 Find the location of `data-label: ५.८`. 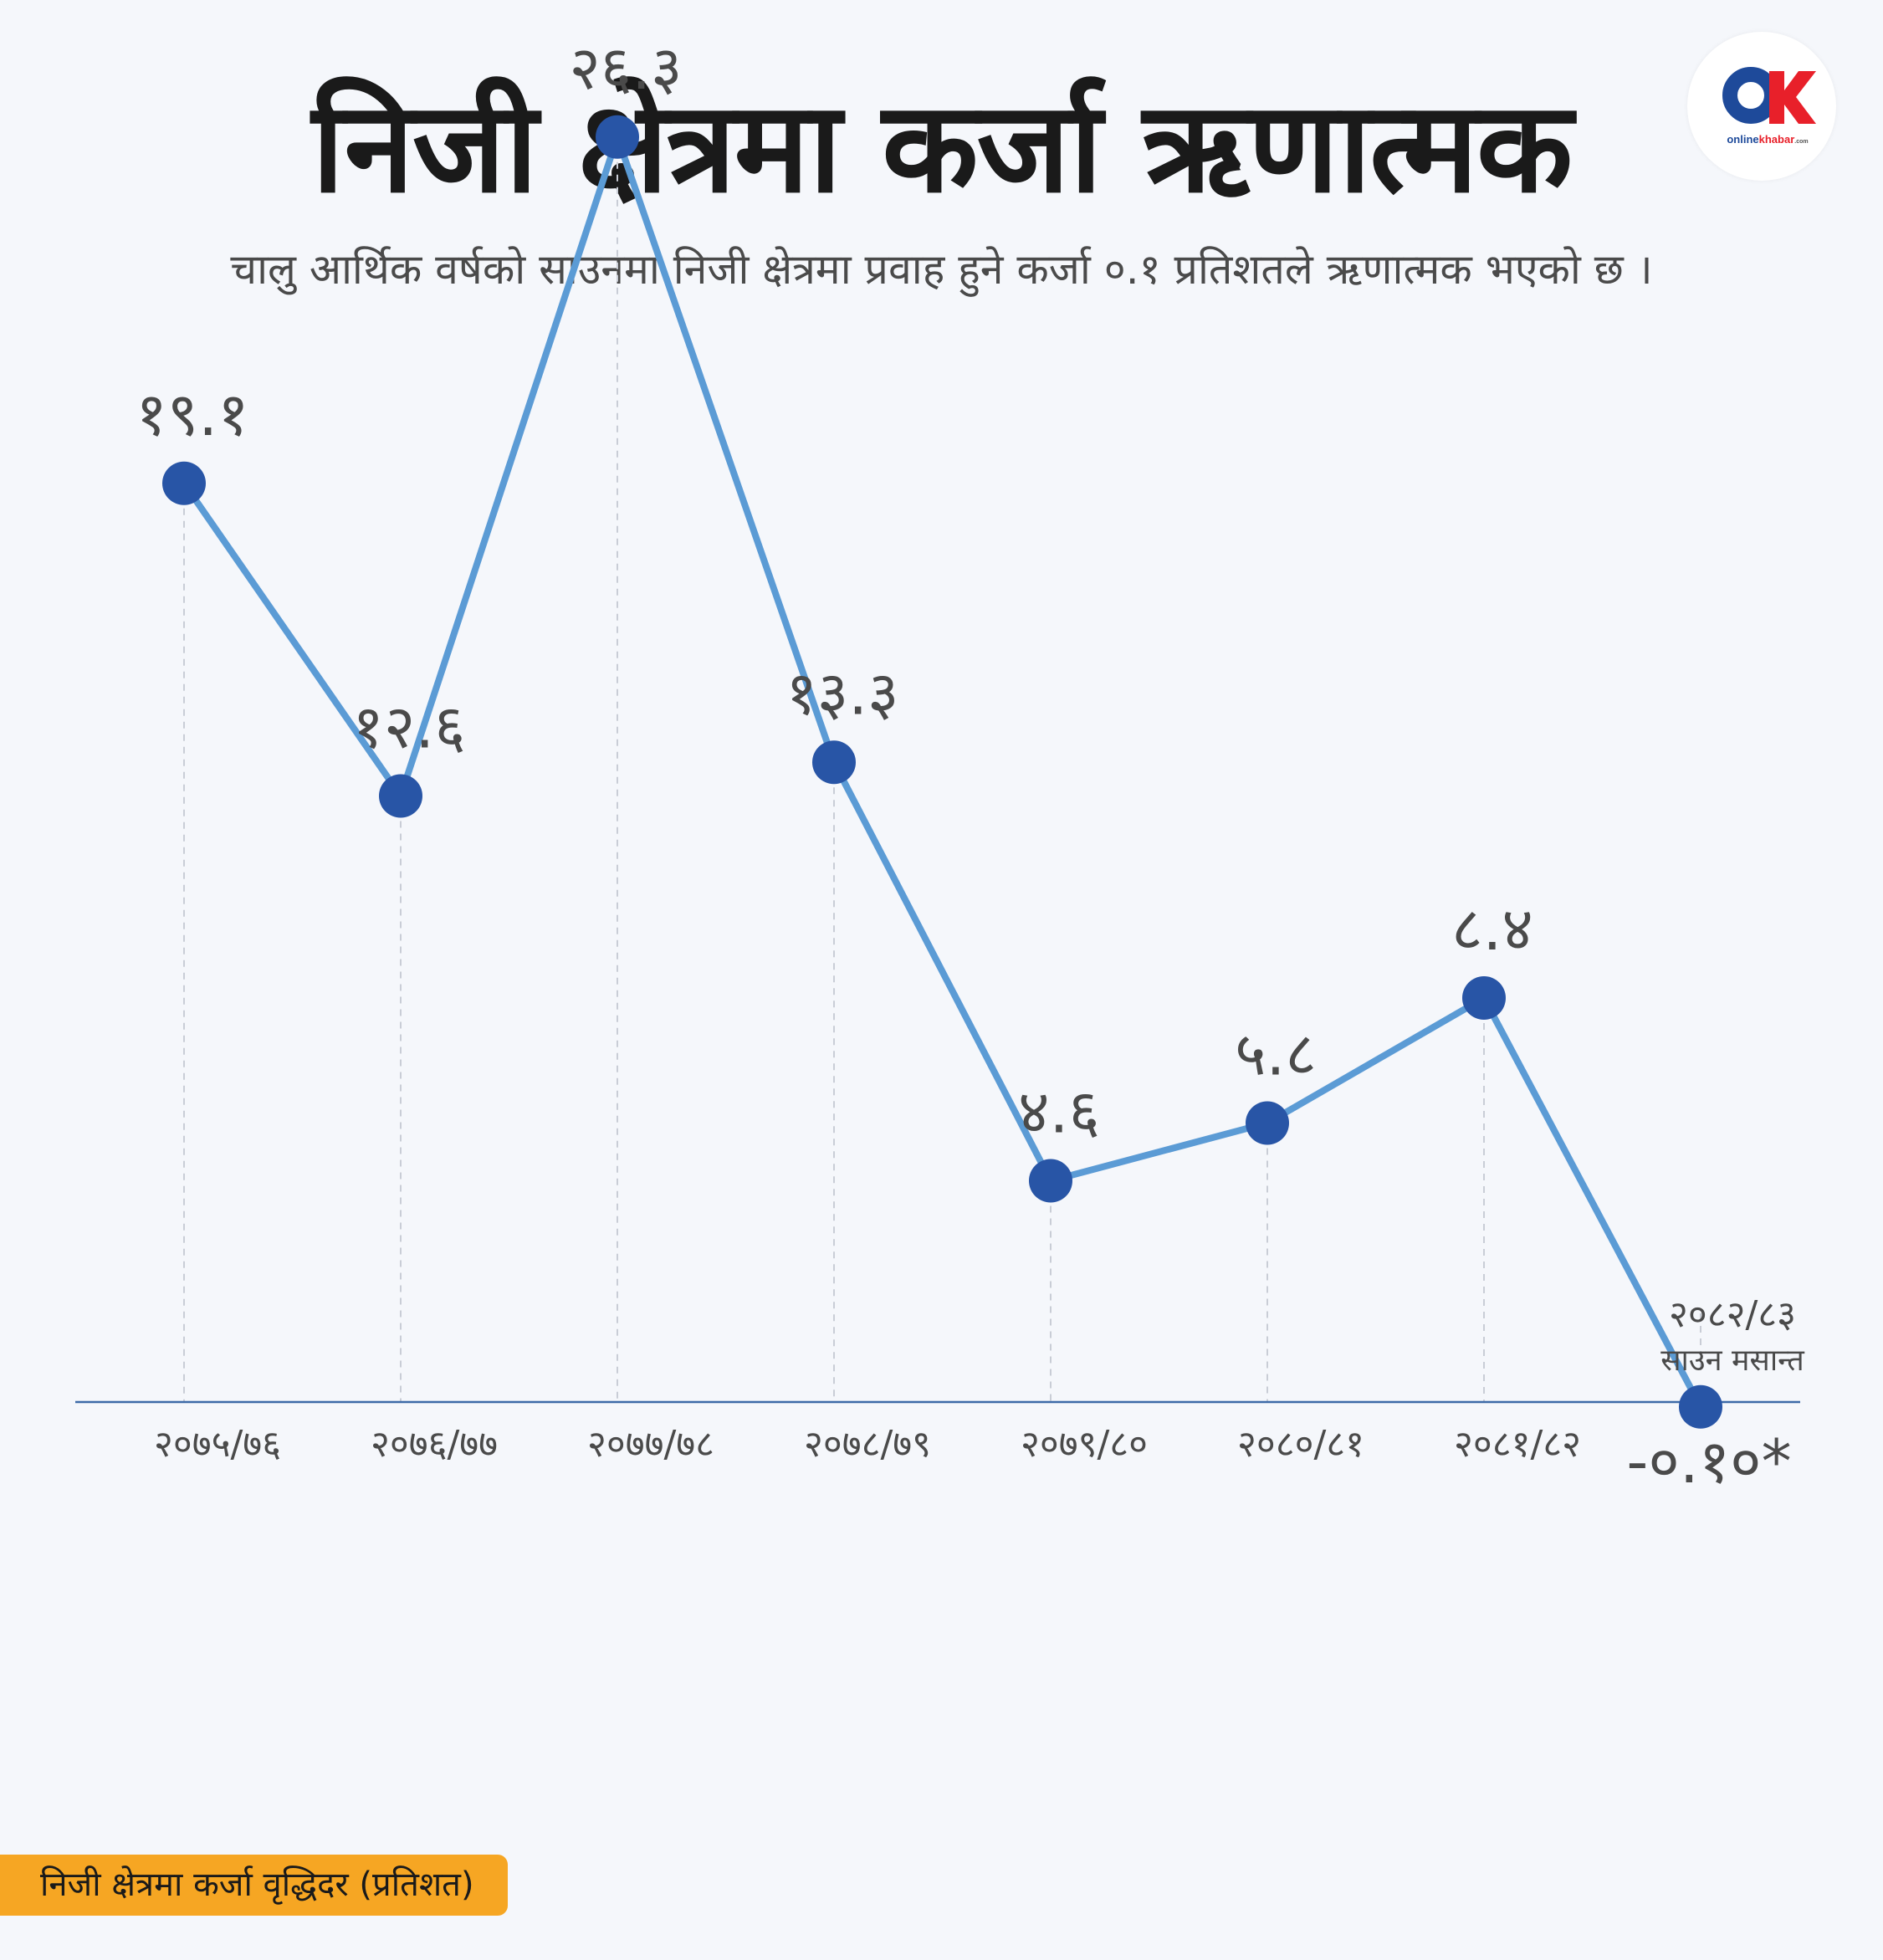

data-label: ५.८ is located at coordinates (1276, 1054).